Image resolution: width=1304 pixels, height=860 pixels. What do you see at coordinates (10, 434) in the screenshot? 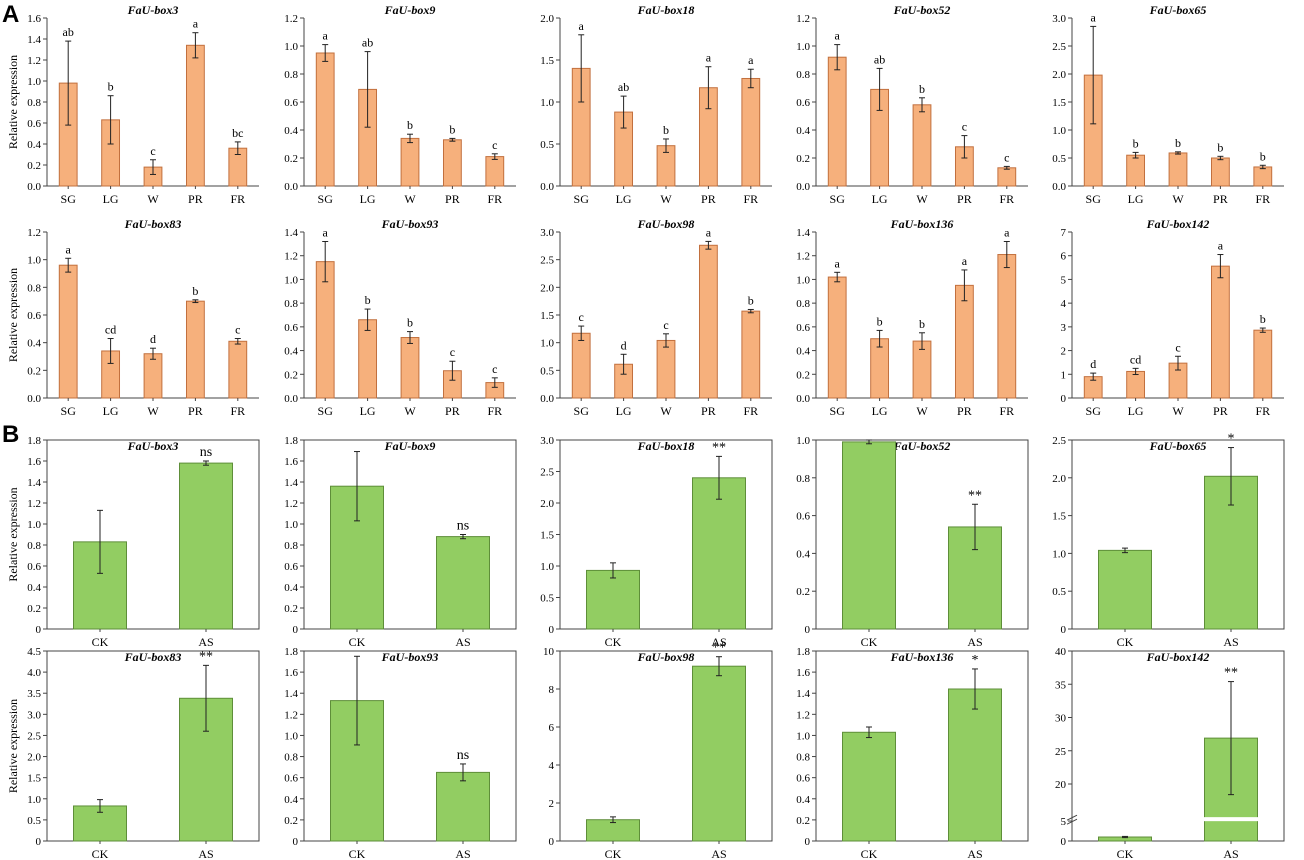
I see `panel-letter-b: B` at bounding box center [10, 434].